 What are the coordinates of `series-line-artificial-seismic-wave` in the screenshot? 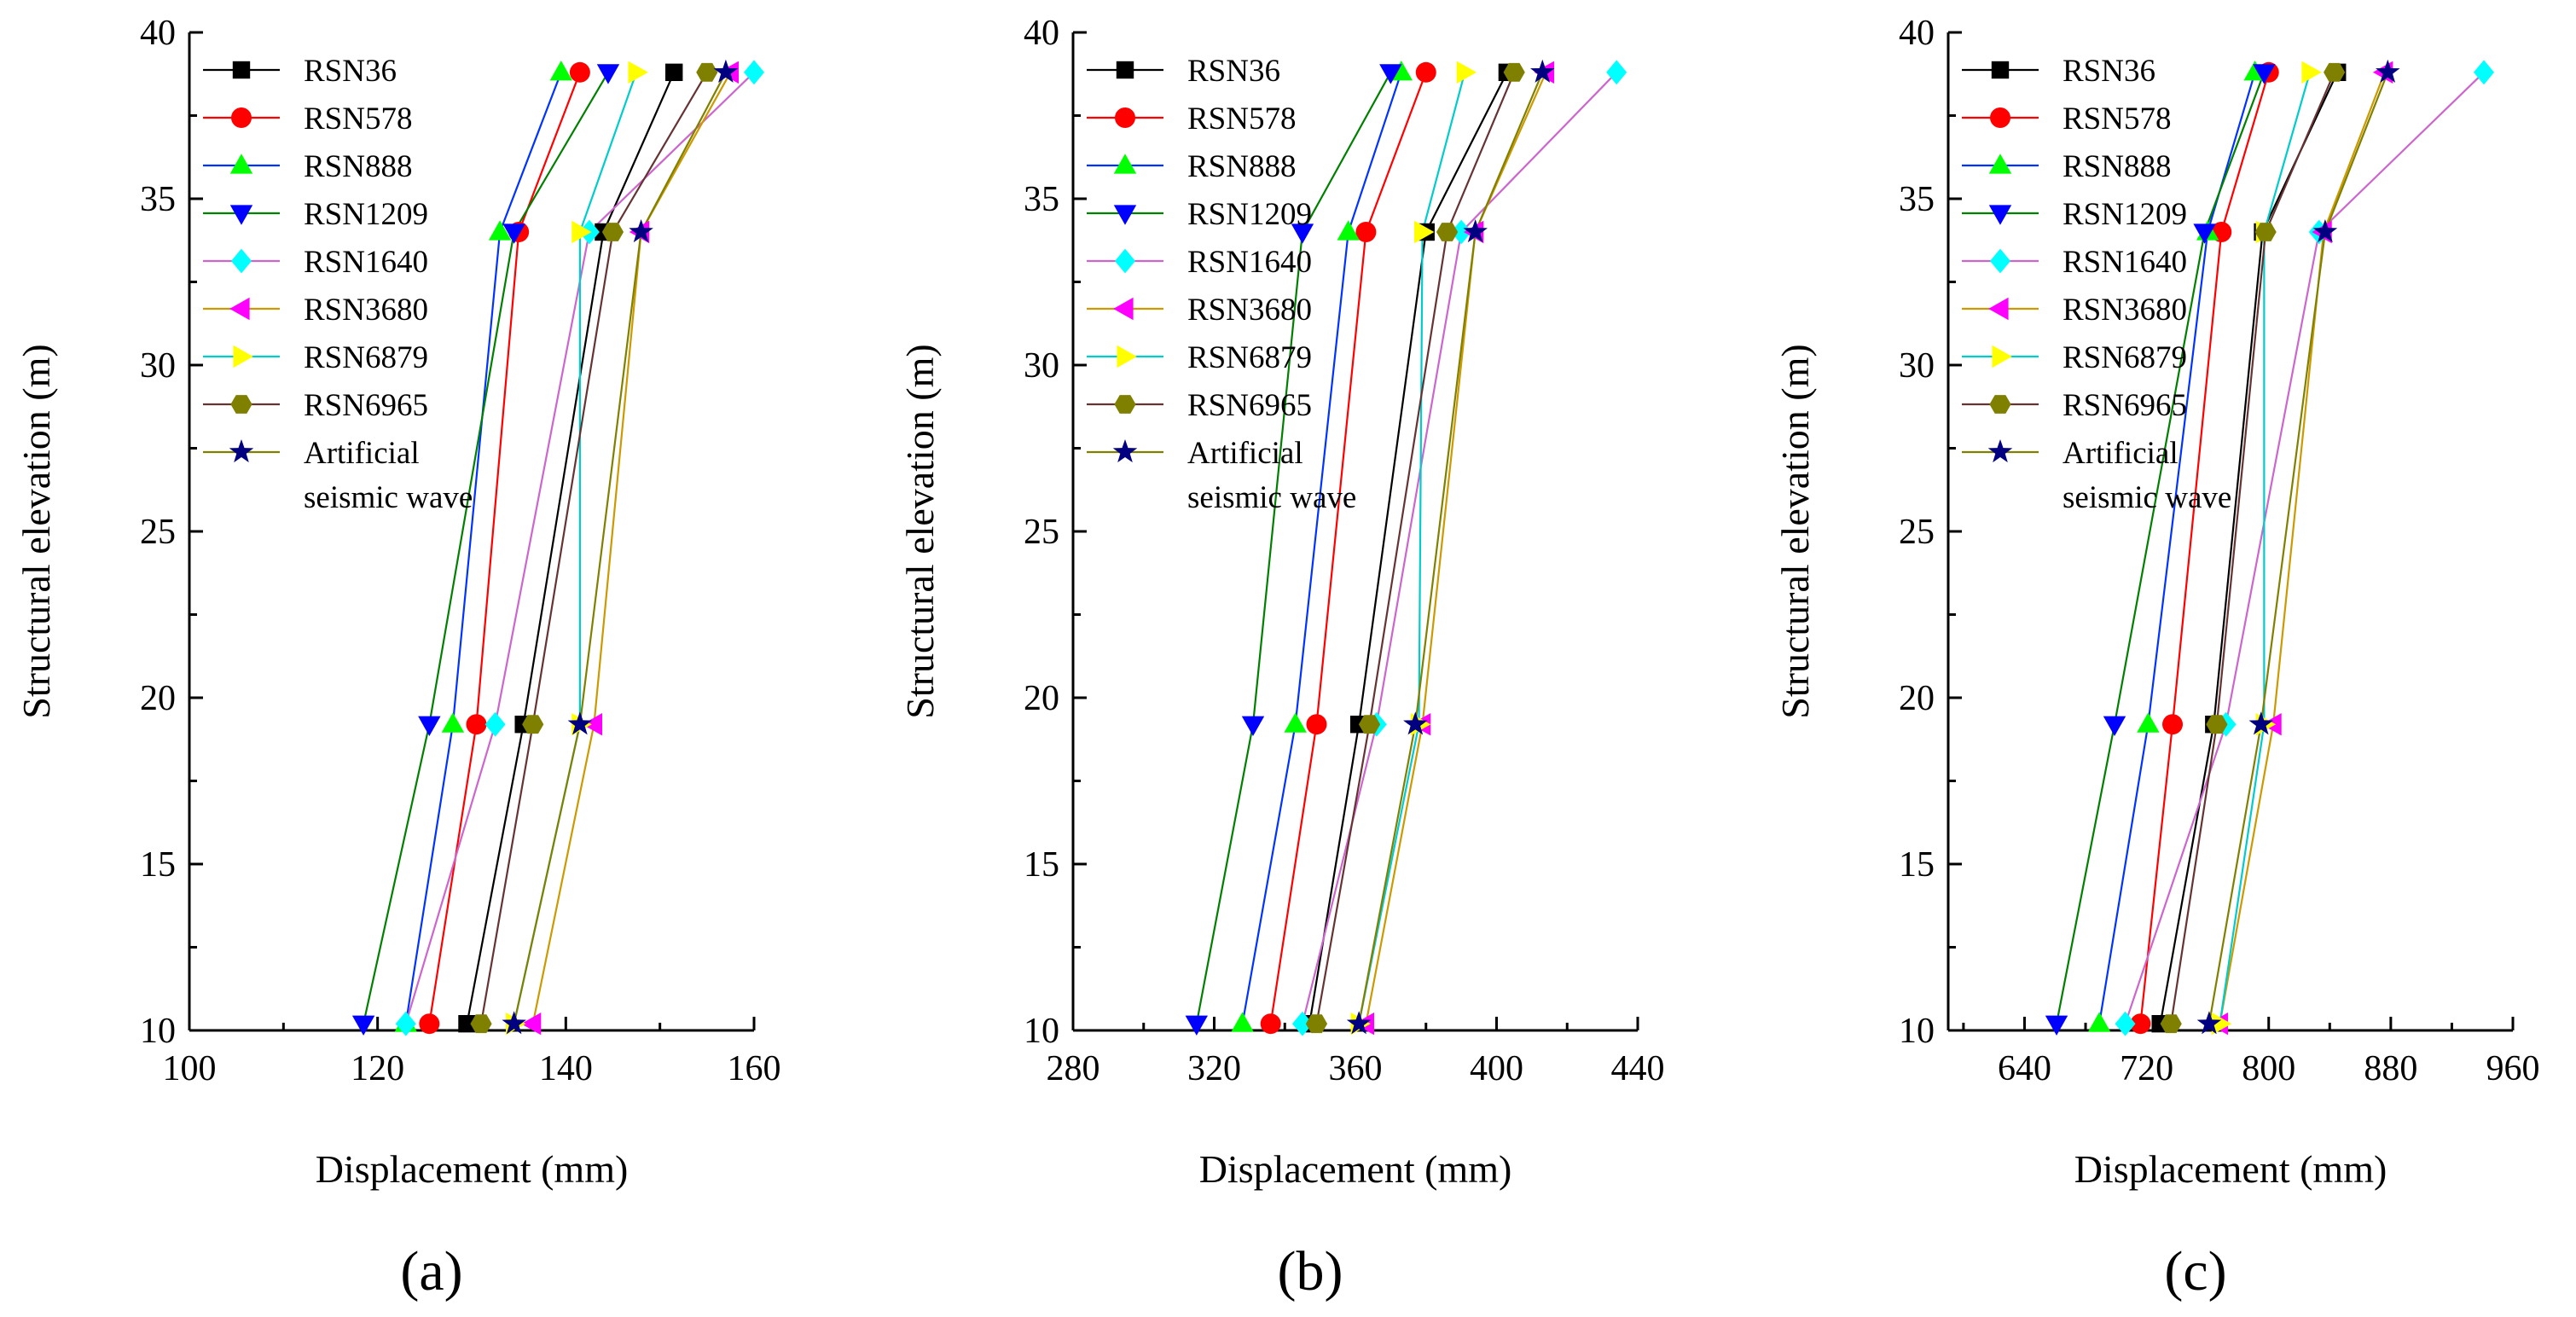 It's located at (2298, 548).